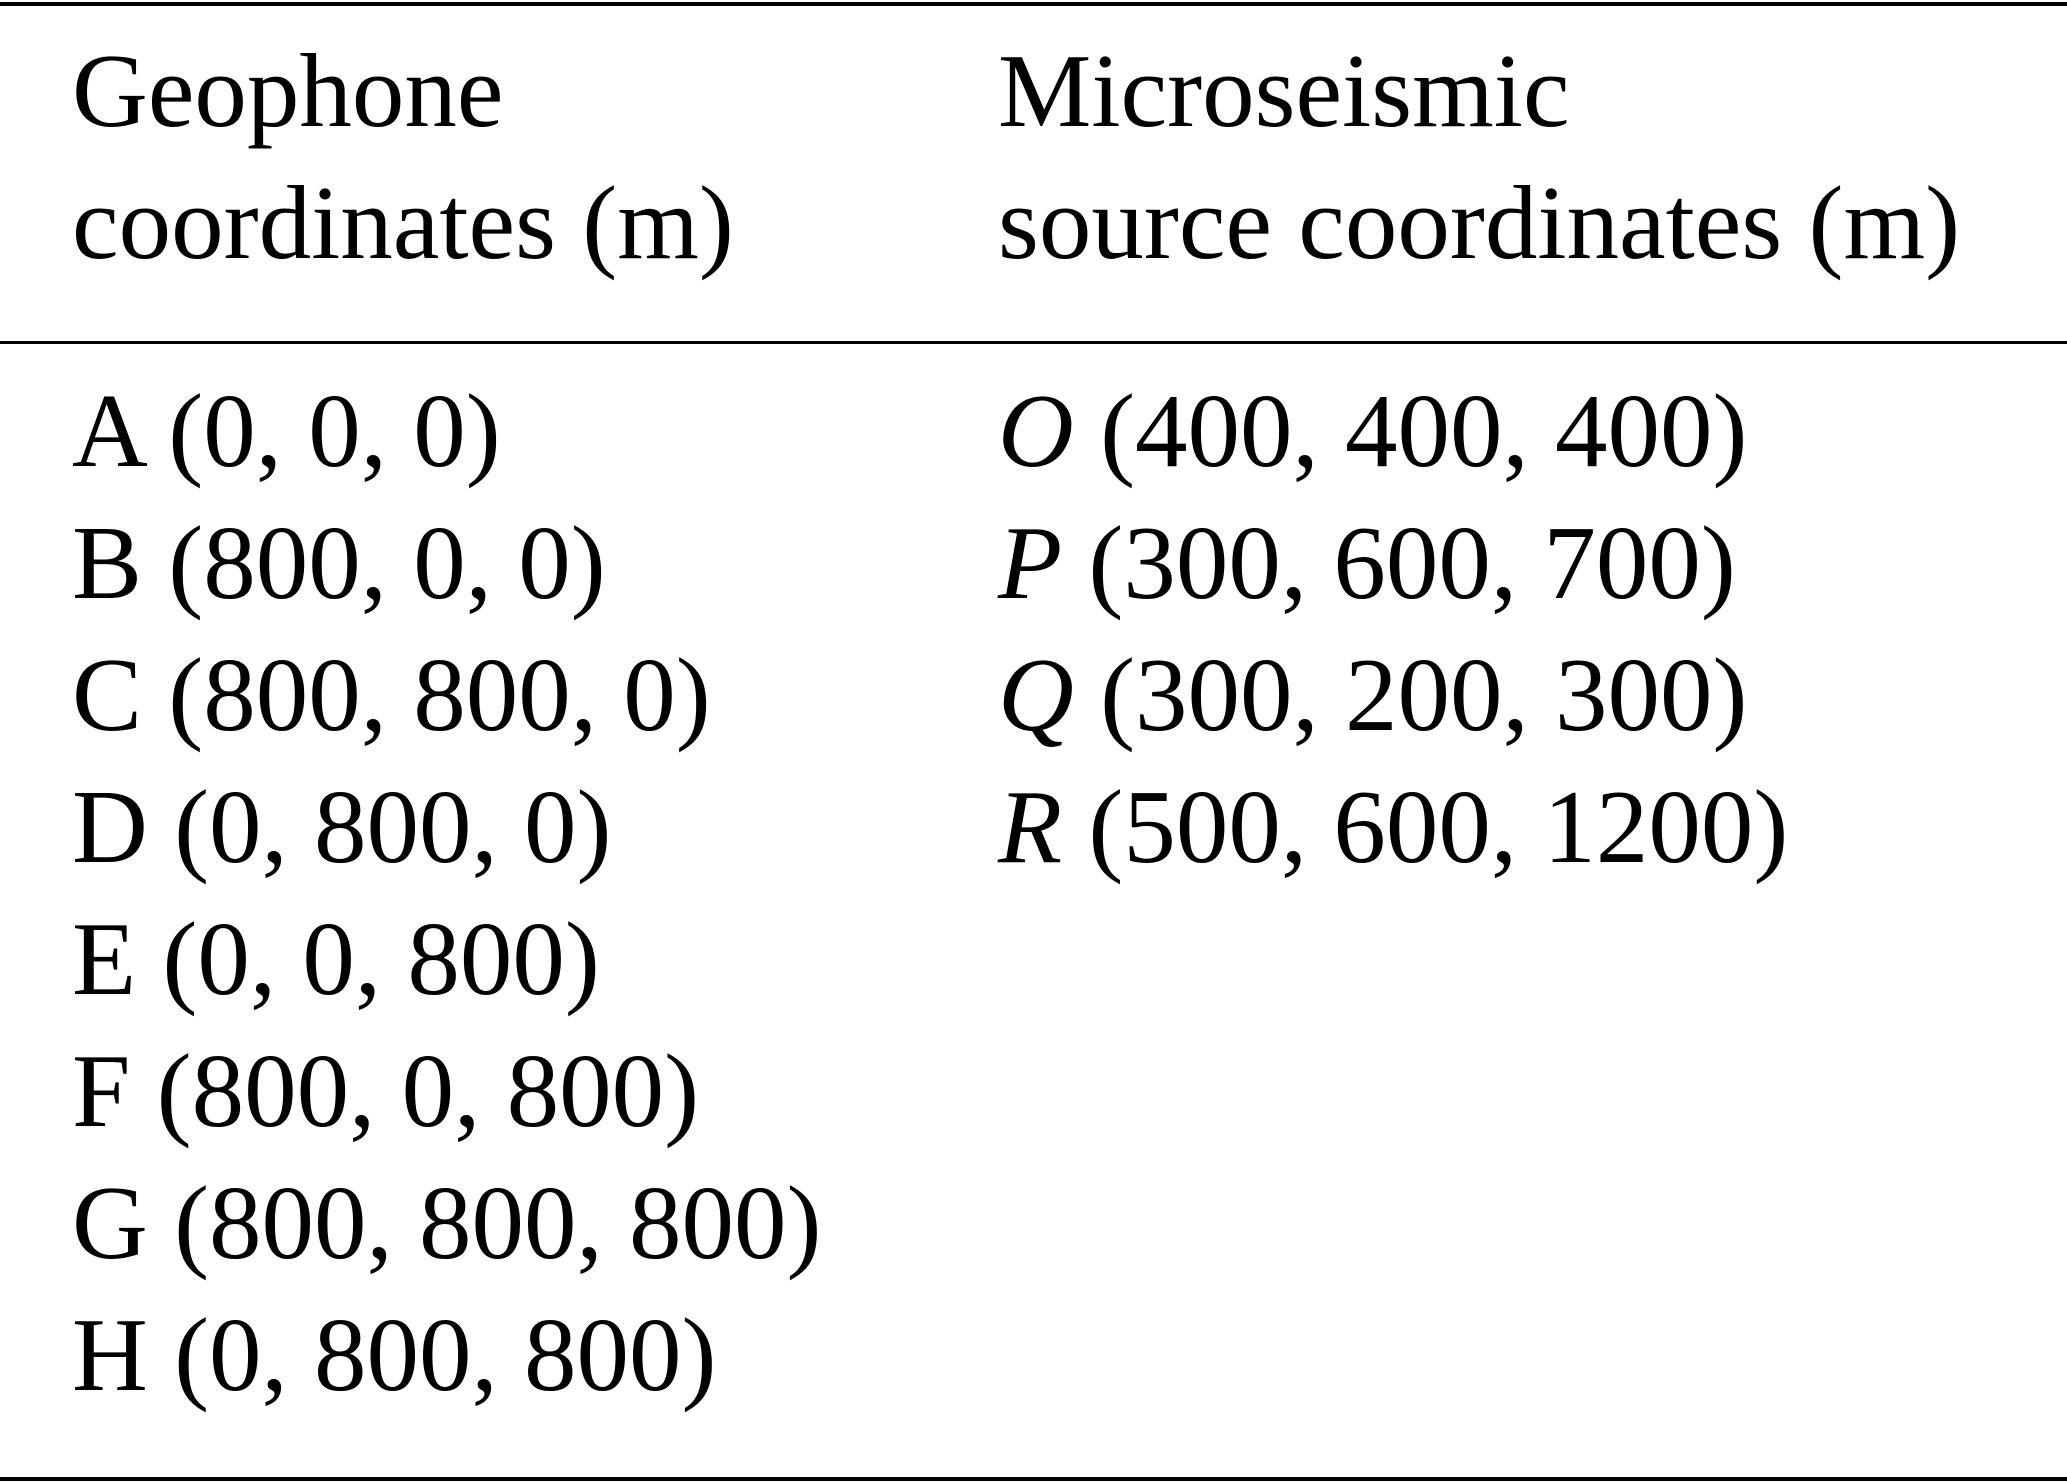 The width and height of the screenshot is (2067, 1483). I want to click on table-row: H (0, 800, 800), so click(394, 1354).